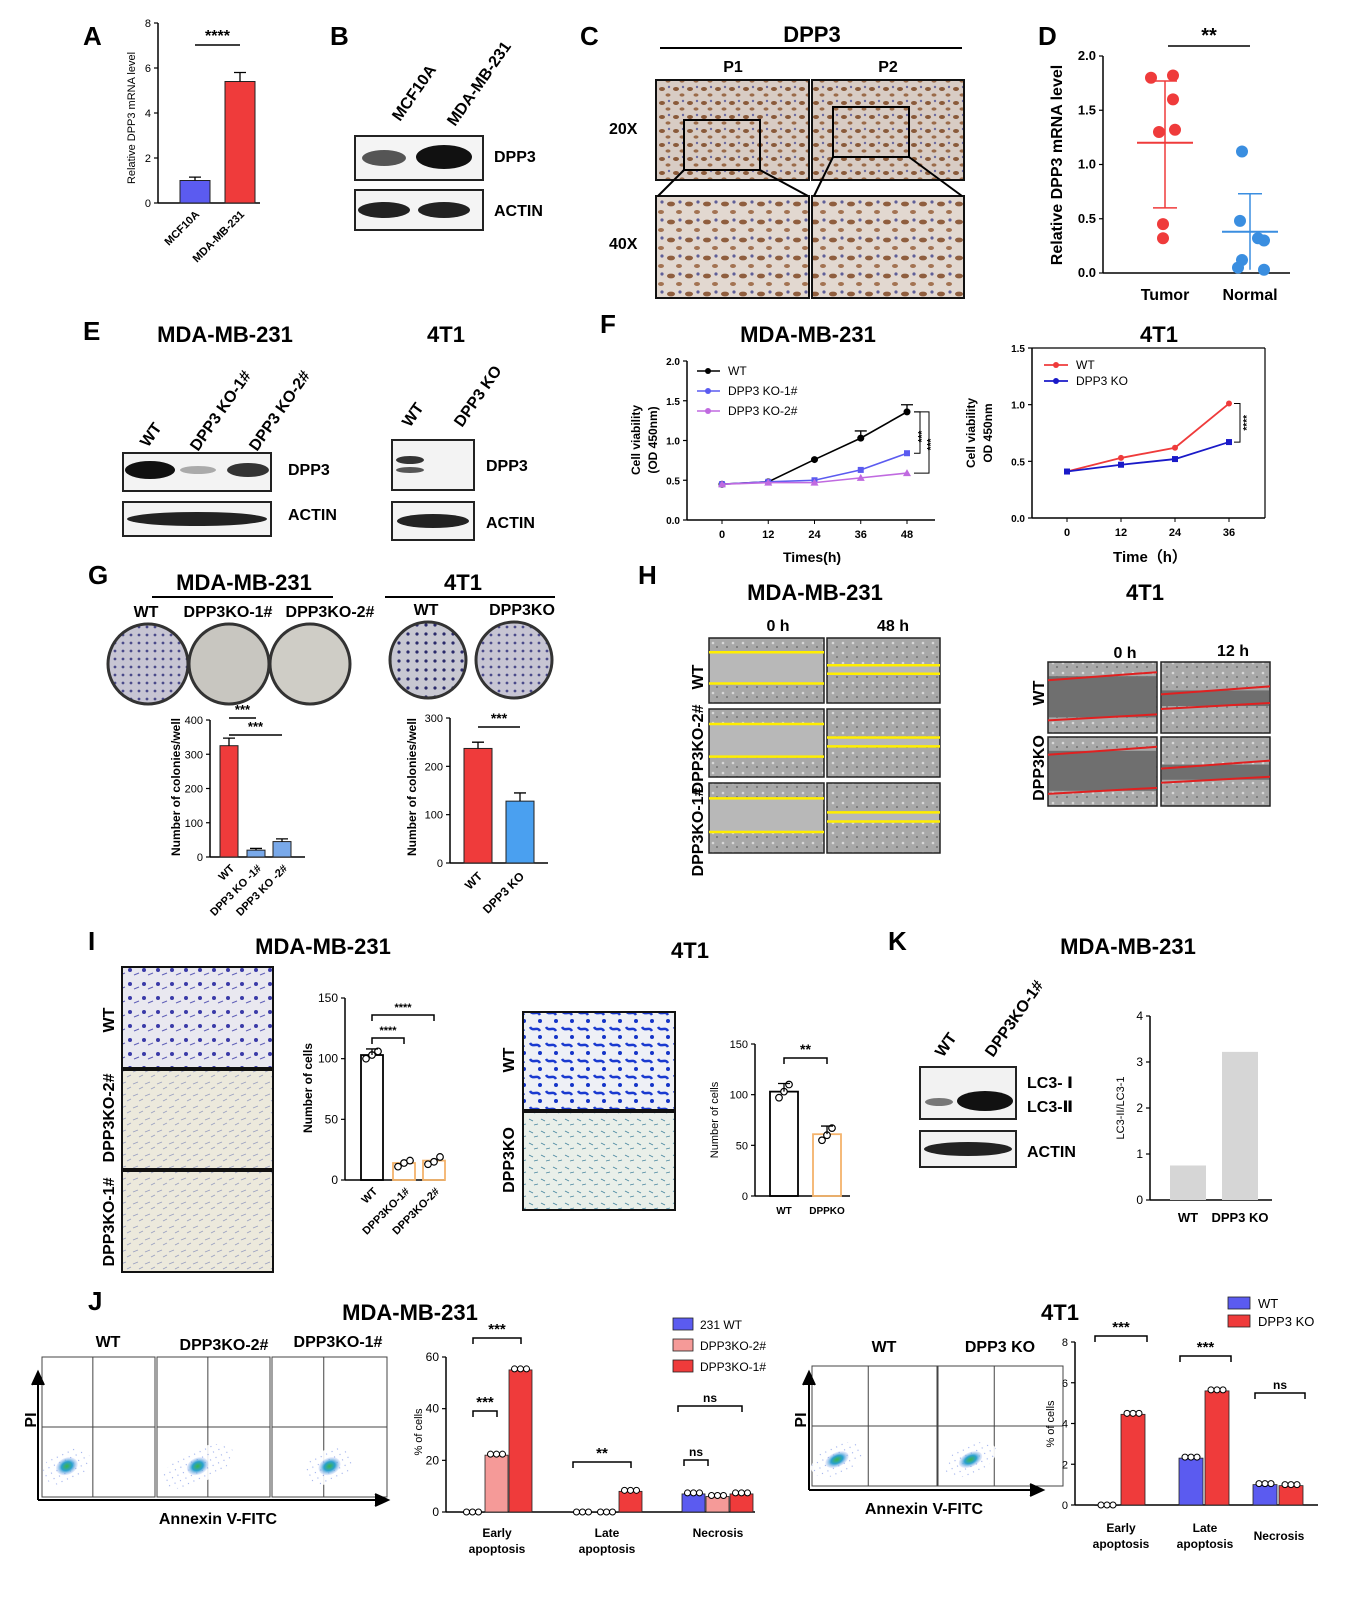 The height and width of the screenshot is (1600, 1354). I want to click on i-left-ytick-label: 50, so click(332, 1119).